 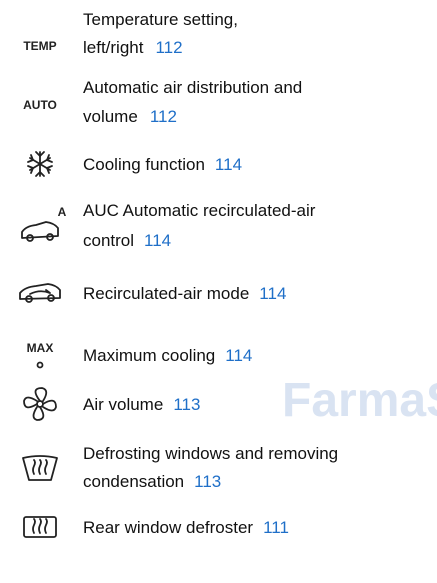 I want to click on item-text-line: left/right, so click(x=113, y=47).